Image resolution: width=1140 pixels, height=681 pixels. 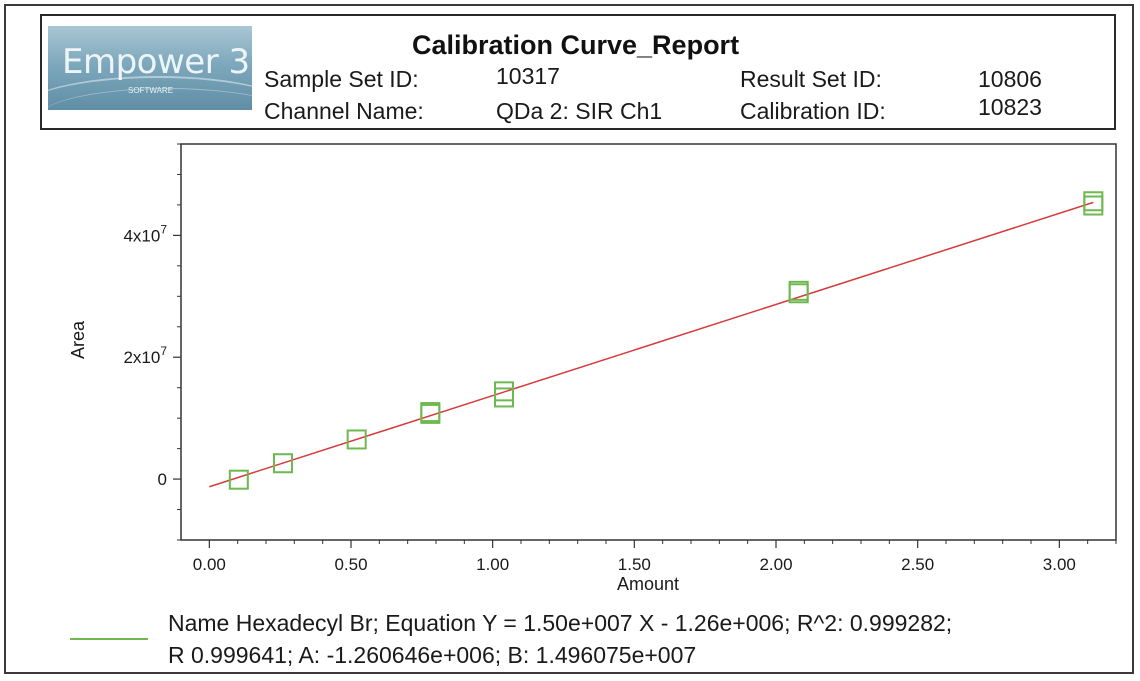 What do you see at coordinates (677, 542) in the screenshot?
I see `x-minor-ticks` at bounding box center [677, 542].